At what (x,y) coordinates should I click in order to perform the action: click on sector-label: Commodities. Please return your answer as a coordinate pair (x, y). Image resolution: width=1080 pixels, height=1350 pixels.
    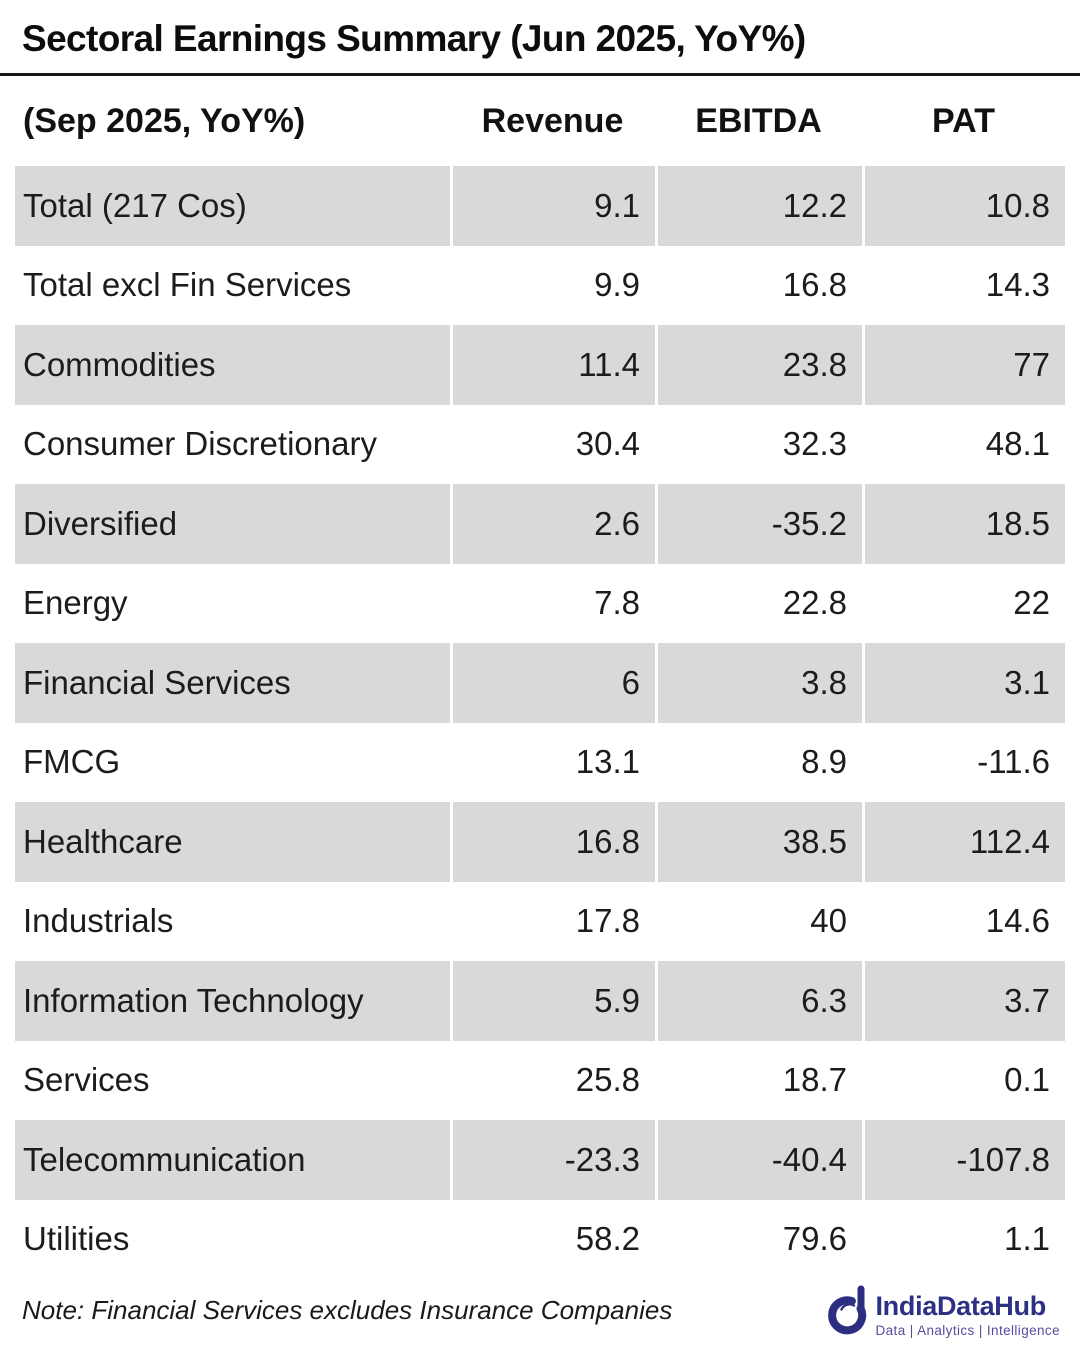
    Looking at the image, I should click on (232, 365).